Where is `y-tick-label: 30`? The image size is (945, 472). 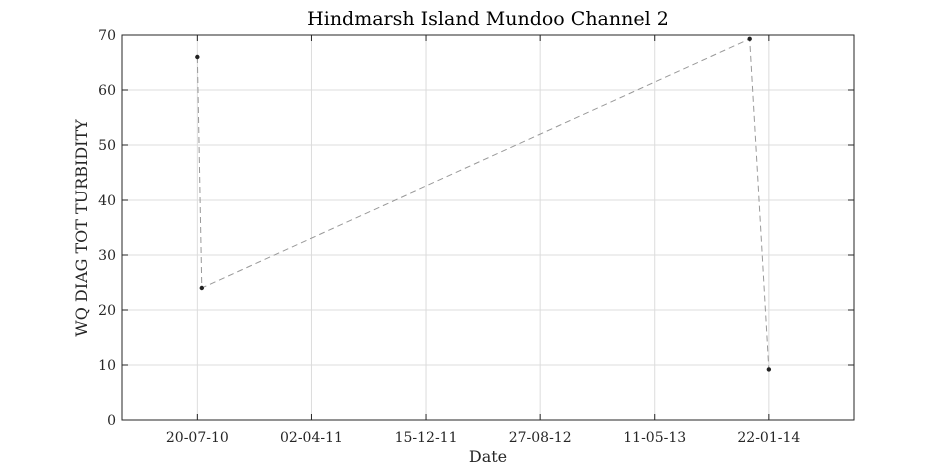 y-tick-label: 30 is located at coordinates (107, 256).